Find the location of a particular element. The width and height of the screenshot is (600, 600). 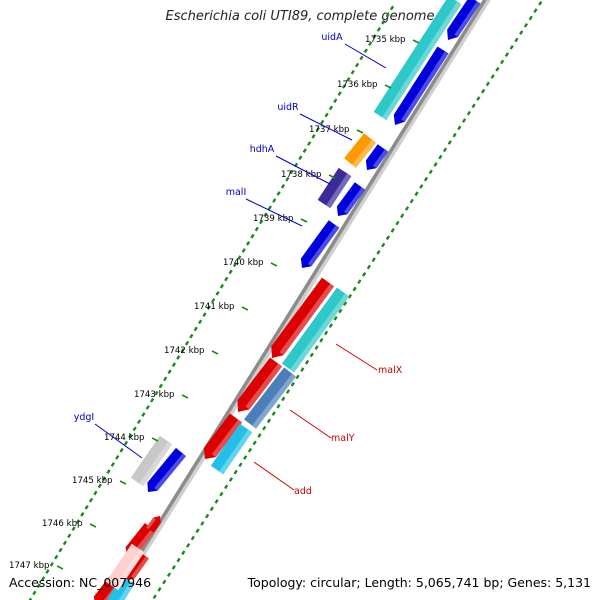

ruler-label: 1737 kbp is located at coordinates (329, 130).